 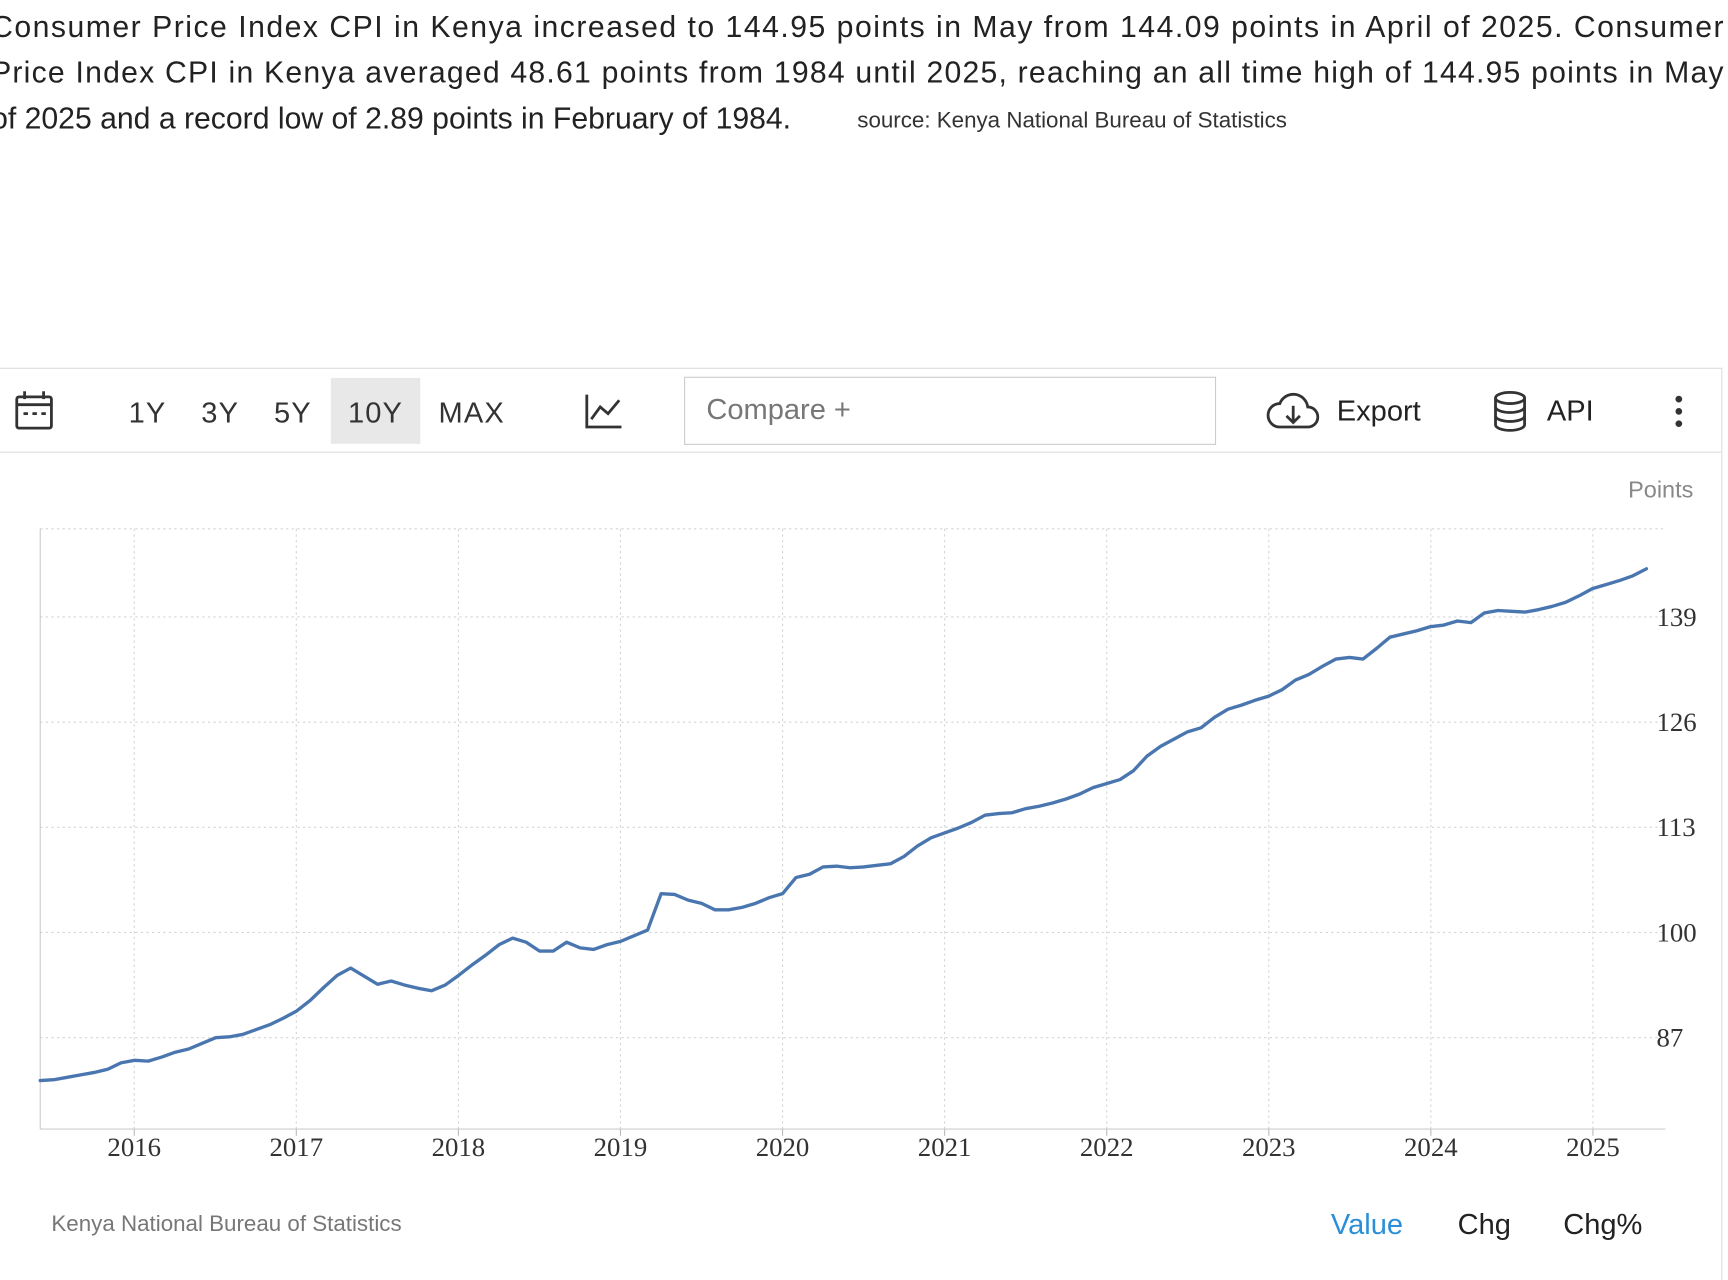 What do you see at coordinates (1269, 1147) in the screenshot?
I see `x-tick-label: 2023` at bounding box center [1269, 1147].